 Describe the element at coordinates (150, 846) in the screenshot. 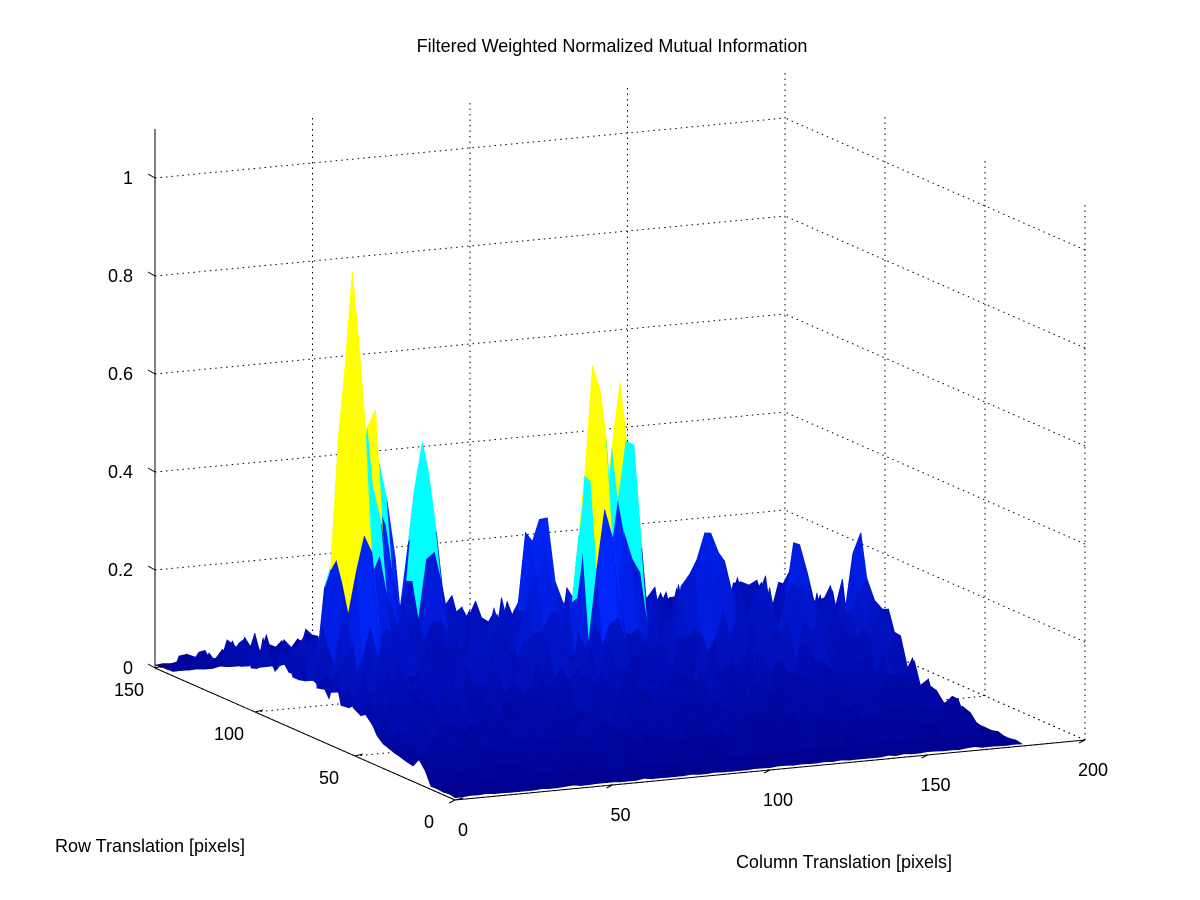

I see `y-axis-label: Row Translation [pixels]` at that location.